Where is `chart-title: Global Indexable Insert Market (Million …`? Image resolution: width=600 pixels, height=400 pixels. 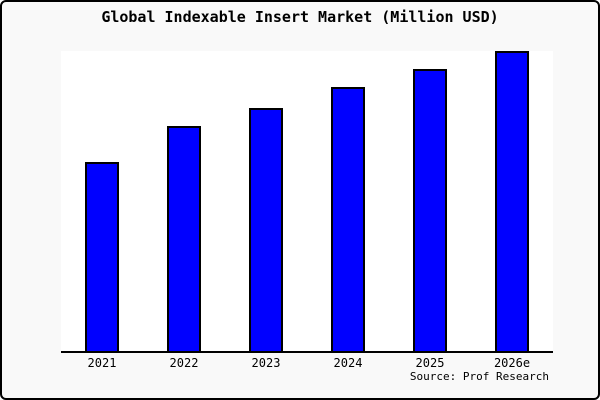
chart-title: Global Indexable Insert Market (Million … is located at coordinates (300, 17).